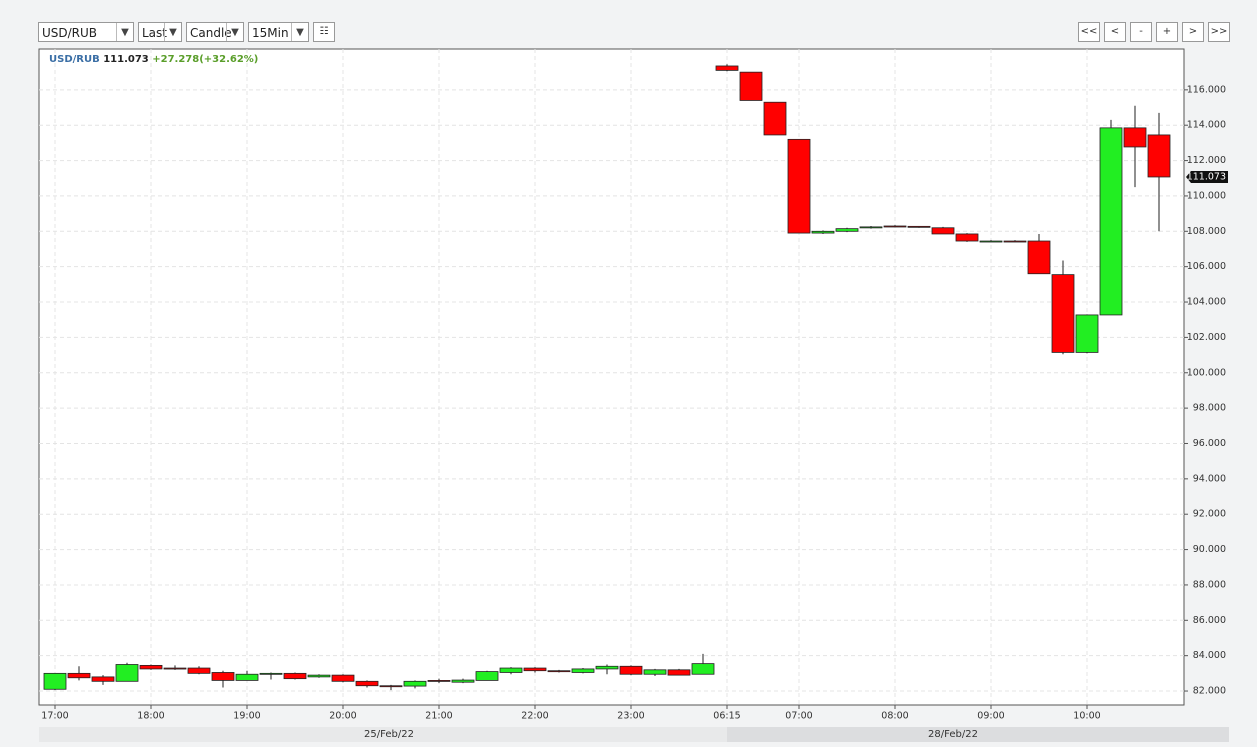 The width and height of the screenshot is (1257, 747). I want to click on change: +27.278(+32.62%), so click(205, 59).